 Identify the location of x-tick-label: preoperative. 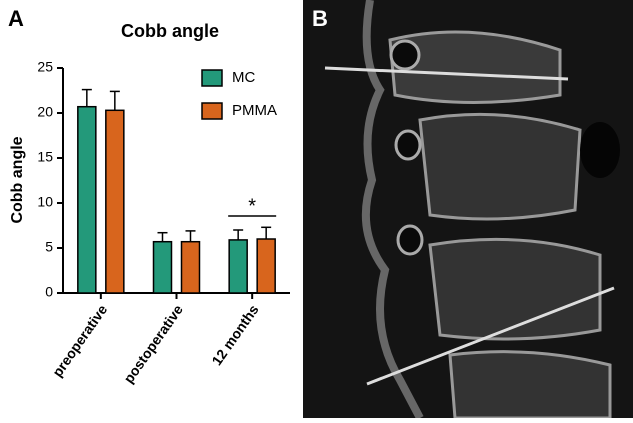
(79, 341).